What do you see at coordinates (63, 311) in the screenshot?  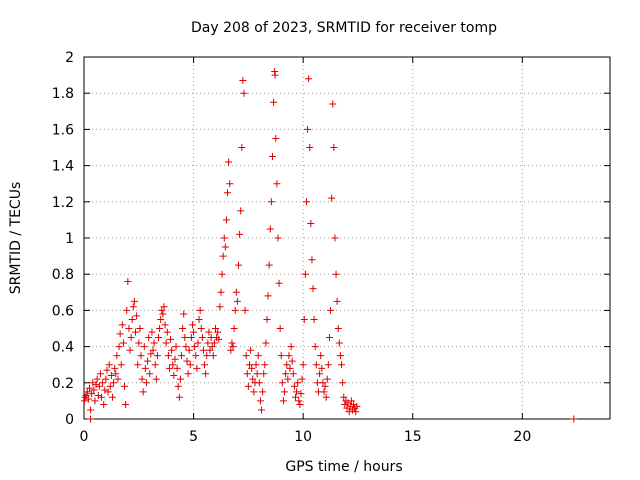 I see `y-tick-label: 0.6` at bounding box center [63, 311].